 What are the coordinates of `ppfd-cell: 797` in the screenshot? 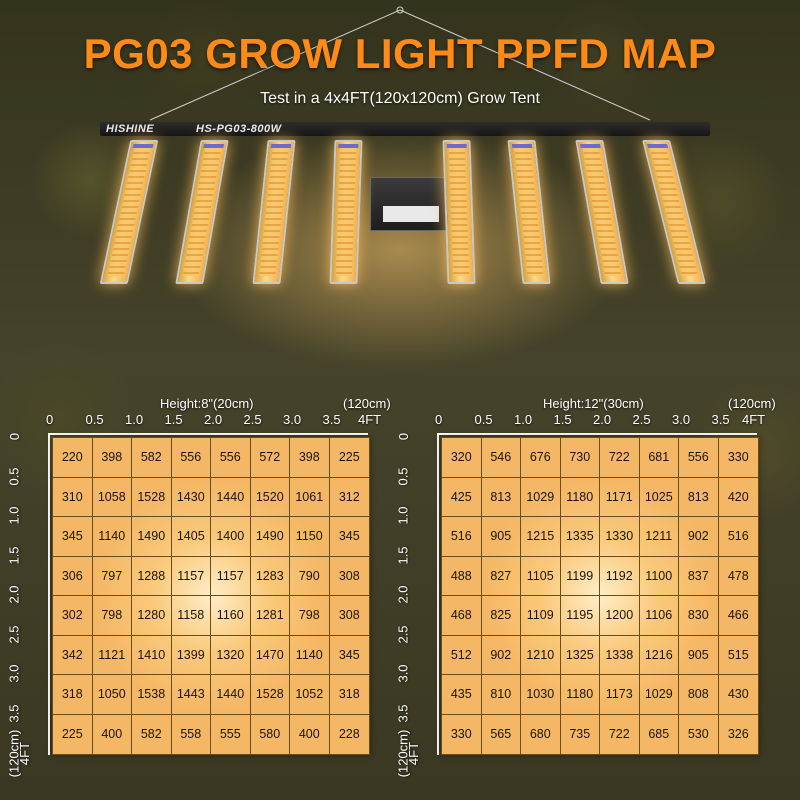 It's located at (112, 576).